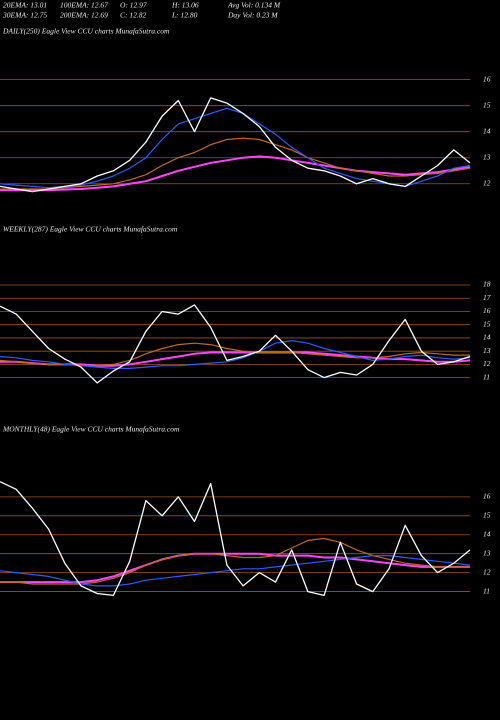 Image resolution: width=500 pixels, height=720 pixels. I want to click on header-stat: 30EMA: 12.75, so click(24, 15).